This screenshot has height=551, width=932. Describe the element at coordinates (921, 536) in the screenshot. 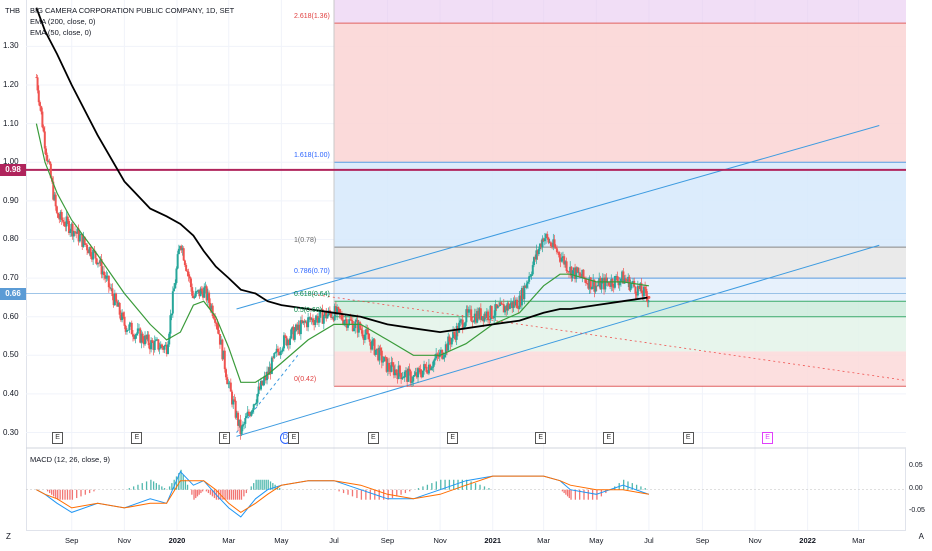

I see `auto-scale-button: A` at that location.